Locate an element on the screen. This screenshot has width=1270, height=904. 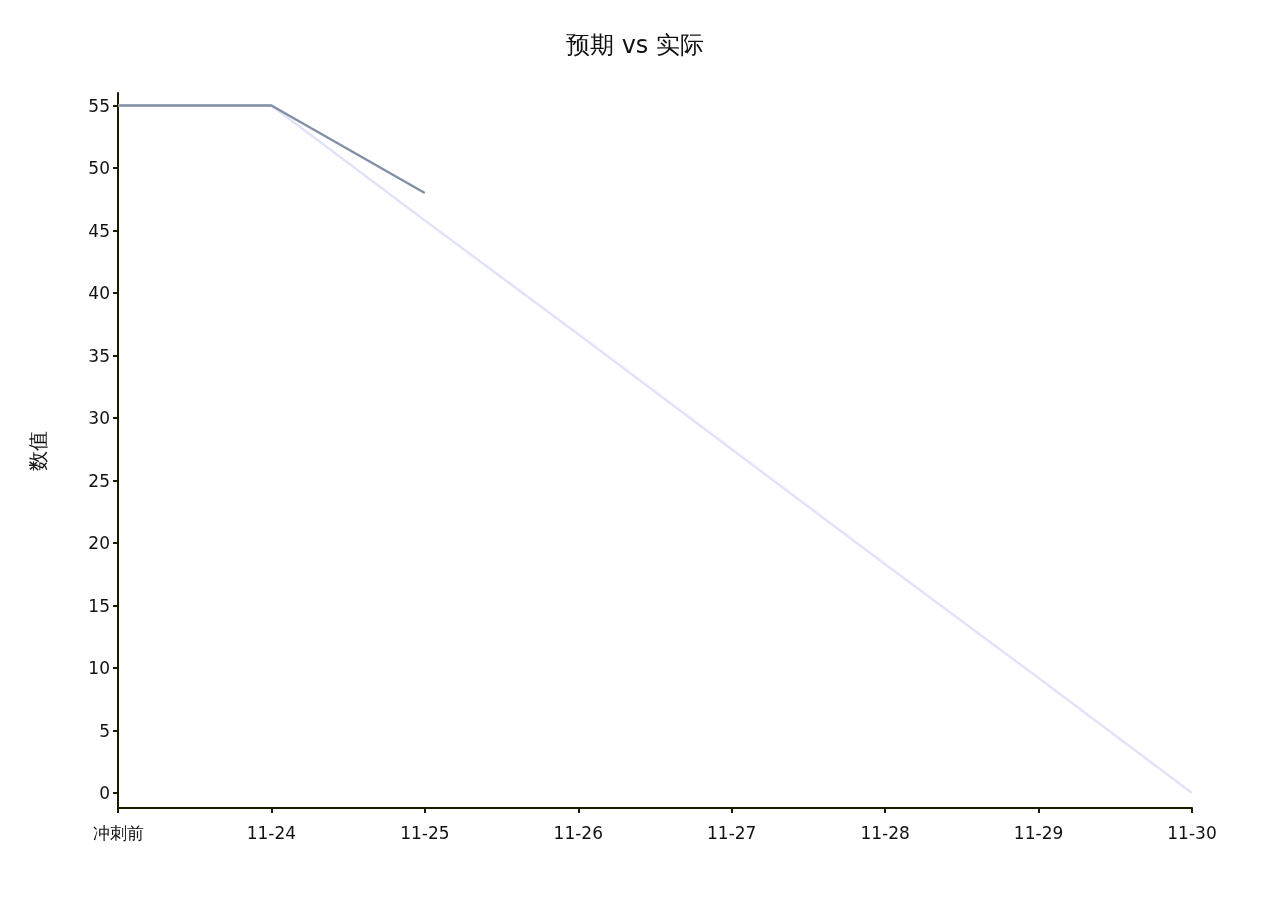
y-tick-label: 55 is located at coordinates (99, 105).